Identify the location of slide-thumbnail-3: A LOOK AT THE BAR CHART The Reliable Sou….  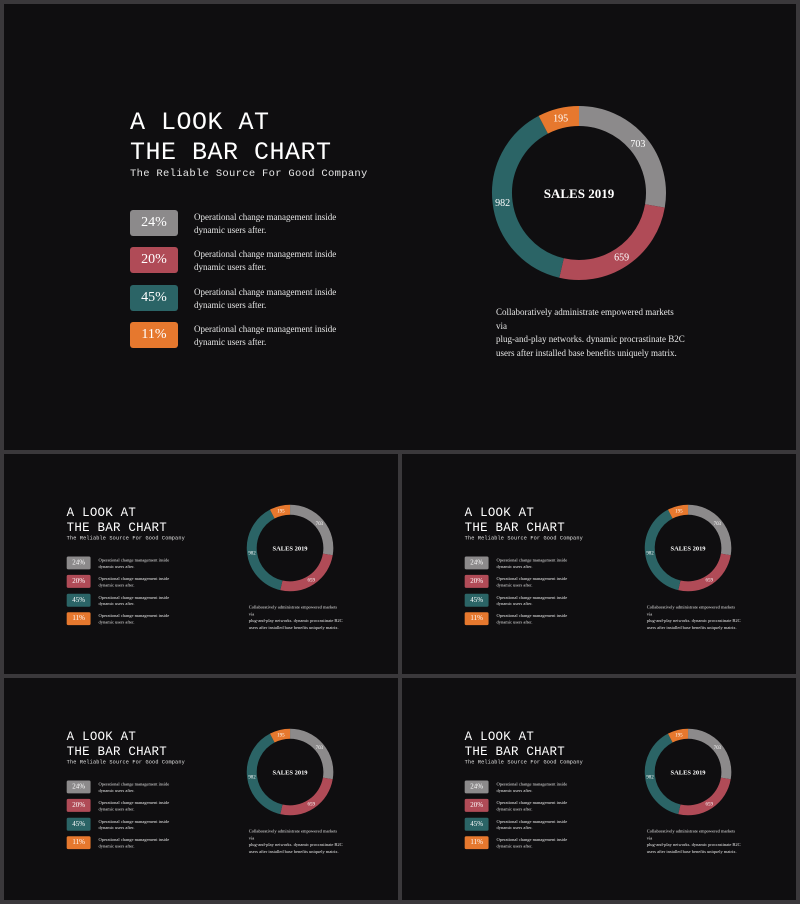
(201, 789).